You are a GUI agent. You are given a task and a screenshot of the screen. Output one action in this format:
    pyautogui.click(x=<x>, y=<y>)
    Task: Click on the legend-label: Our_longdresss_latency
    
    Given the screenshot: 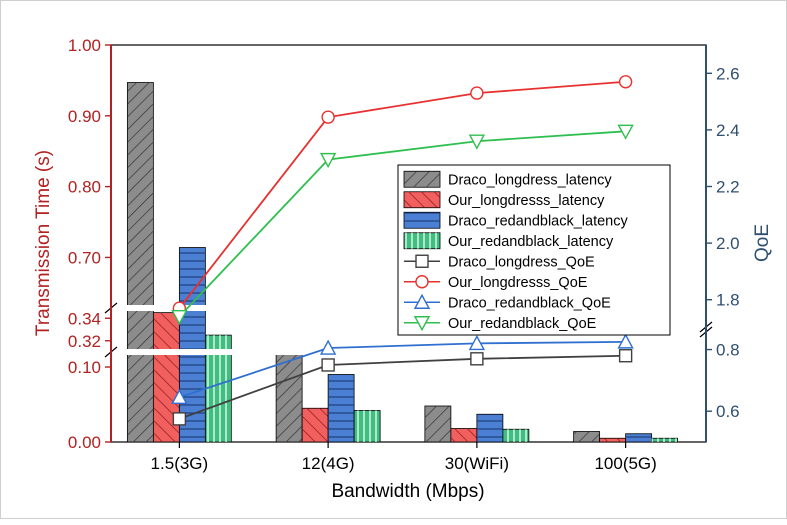 What is the action you would take?
    pyautogui.click(x=526, y=201)
    